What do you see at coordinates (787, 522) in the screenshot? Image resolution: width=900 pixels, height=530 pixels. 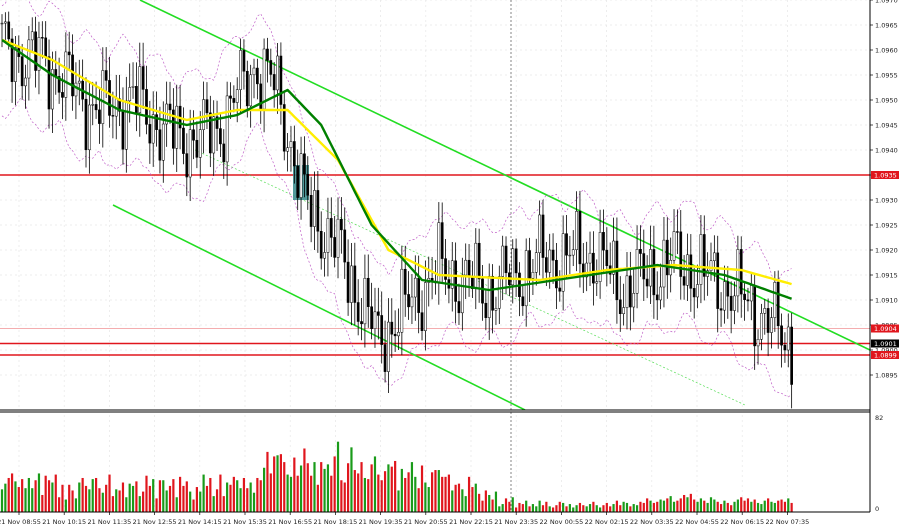 I see `time-tick-label: 22 Nov 07:35` at bounding box center [787, 522].